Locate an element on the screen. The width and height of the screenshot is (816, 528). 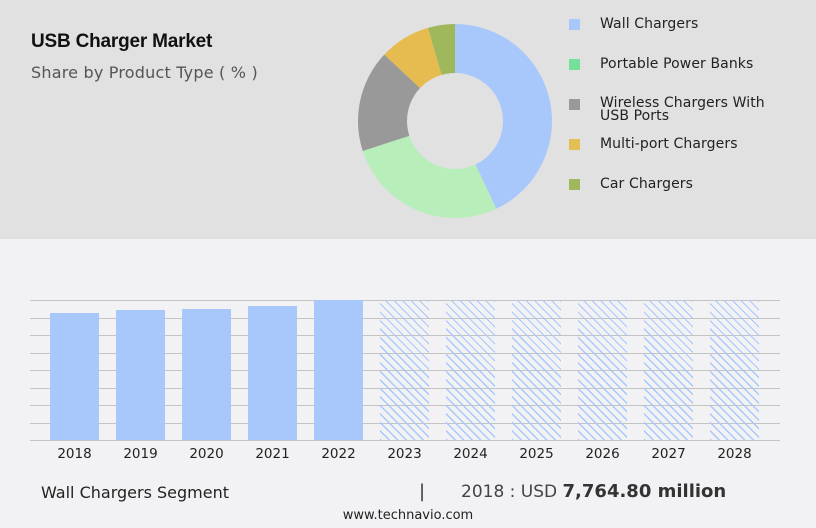
pie-slice-multi-port-chargers is located at coordinates (413, 58).